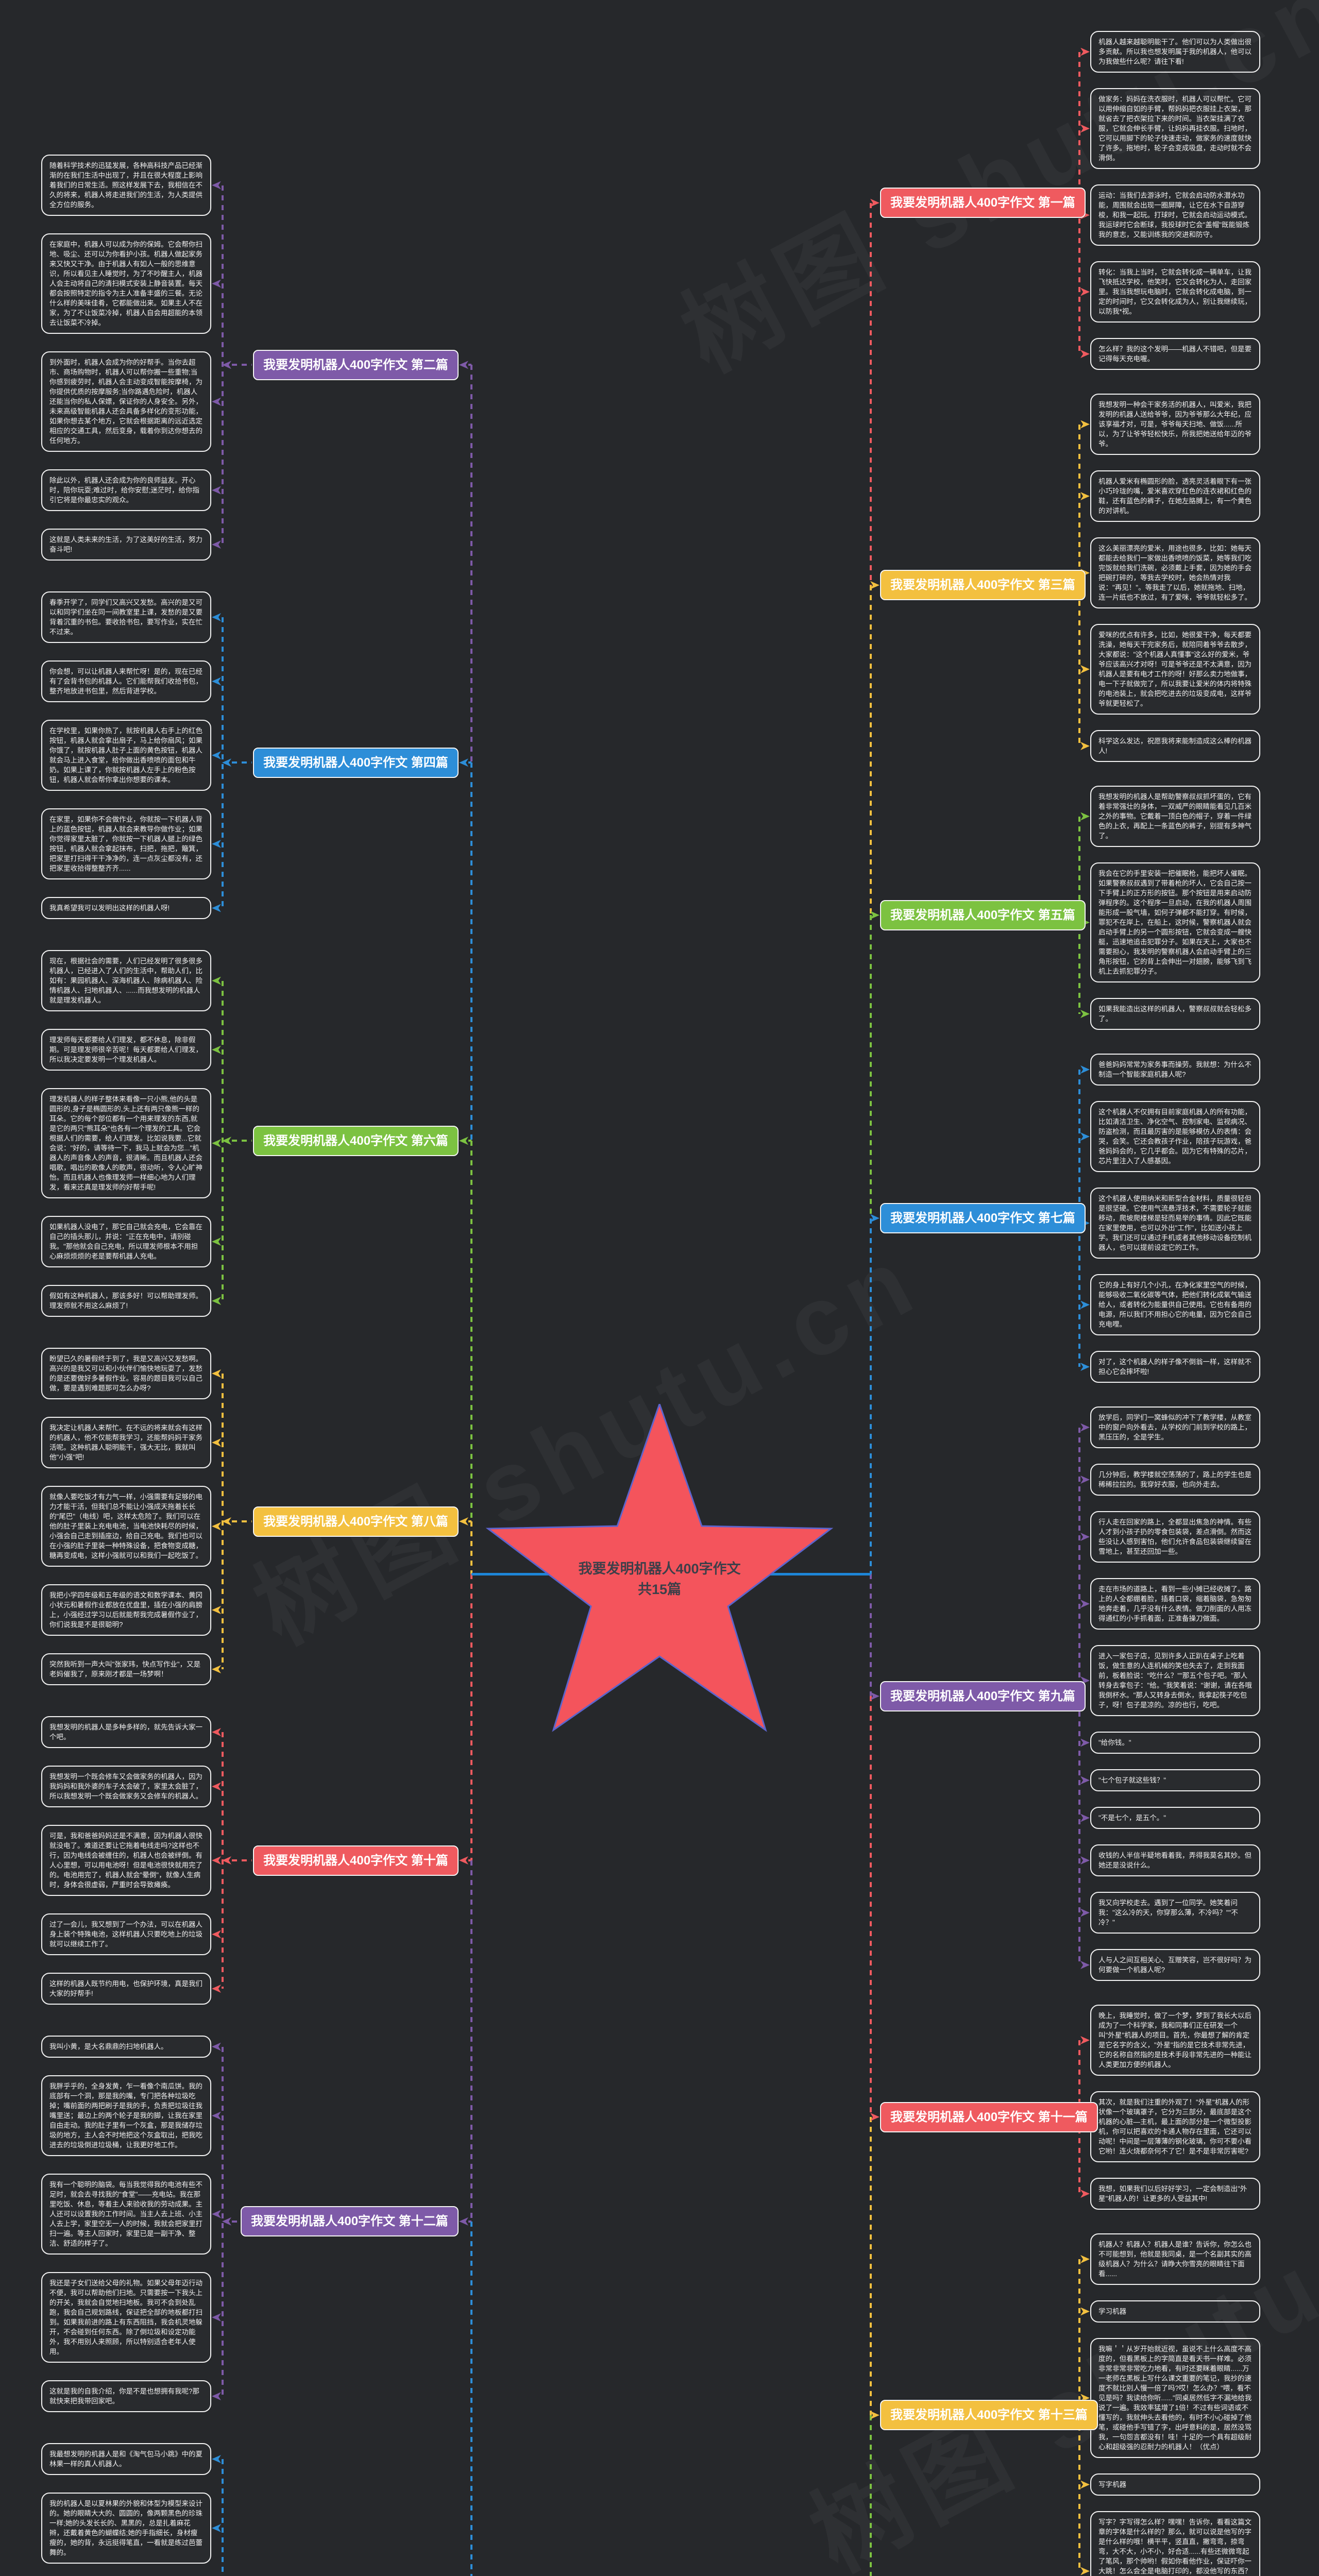 Image resolution: width=1319 pixels, height=2576 pixels. What do you see at coordinates (1175, 1480) in the screenshot?
I see `essay-text-box: 几分钟后，教学楼就空荡荡的了，路上的学生也是稀稀拉拉的。我穿好衣服，也向外走去。` at bounding box center [1175, 1480].